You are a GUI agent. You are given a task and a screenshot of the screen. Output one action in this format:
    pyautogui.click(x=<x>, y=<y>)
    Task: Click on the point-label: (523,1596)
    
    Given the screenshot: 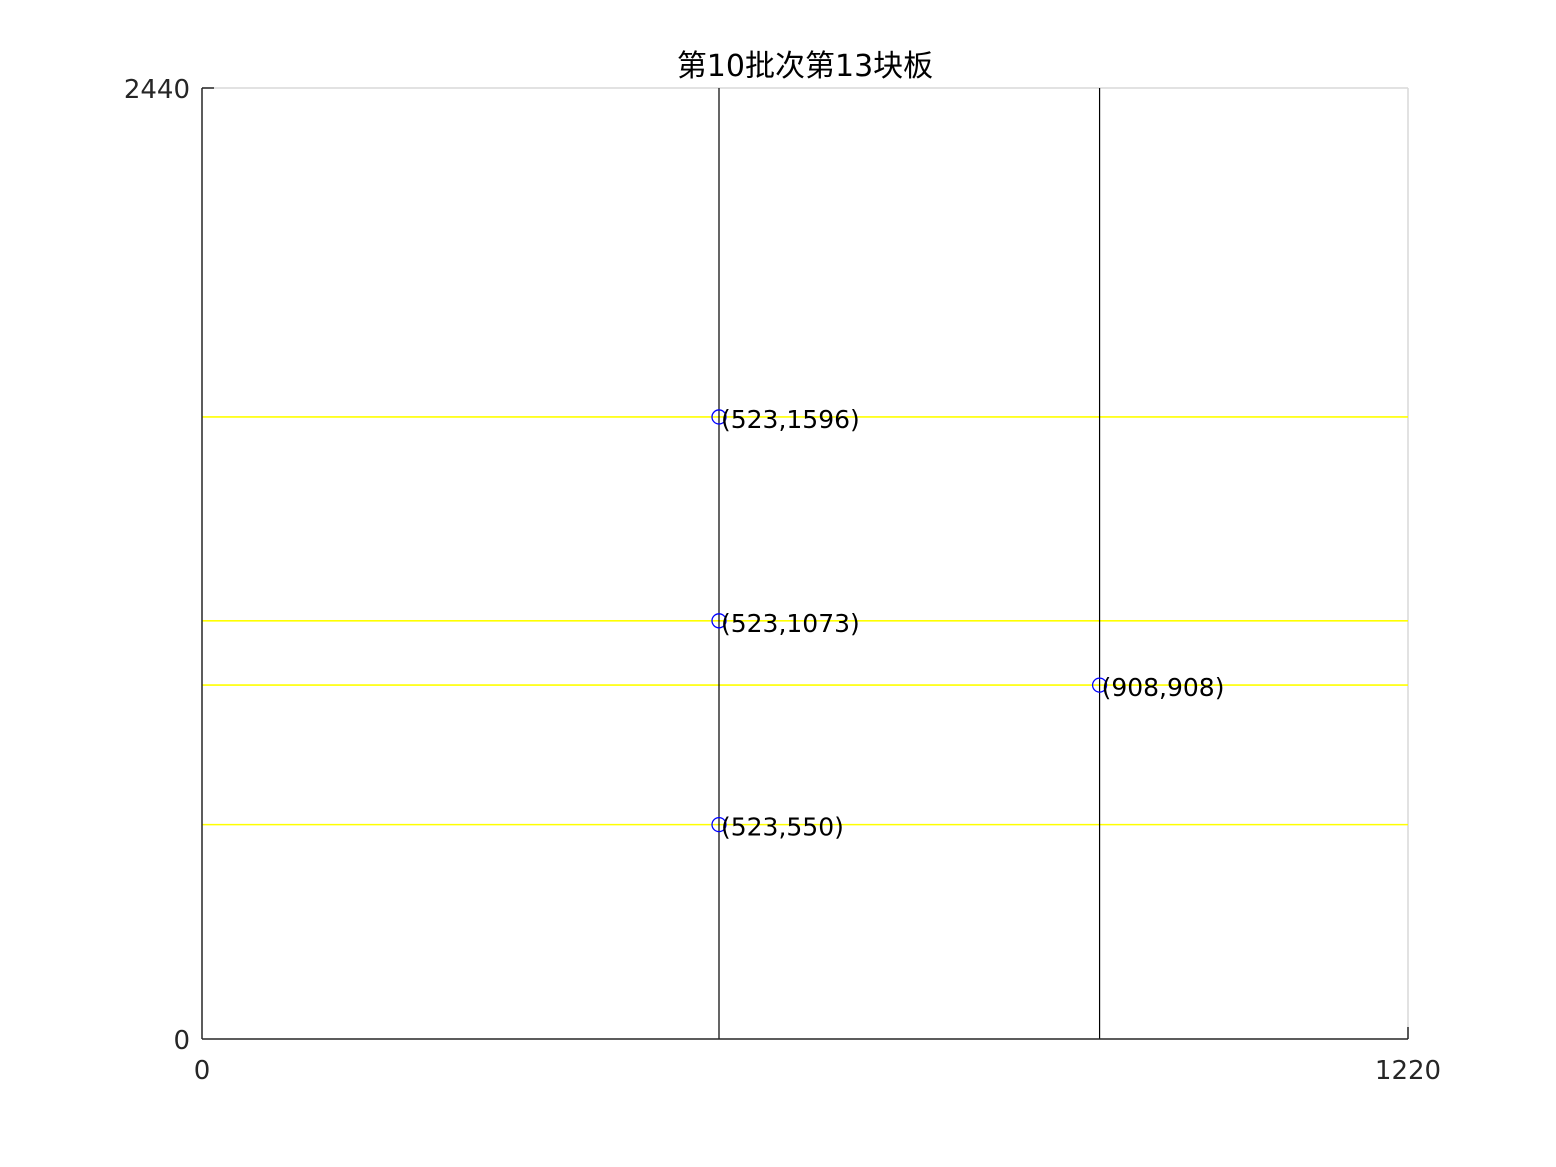 What is the action you would take?
    pyautogui.click(x=790, y=419)
    